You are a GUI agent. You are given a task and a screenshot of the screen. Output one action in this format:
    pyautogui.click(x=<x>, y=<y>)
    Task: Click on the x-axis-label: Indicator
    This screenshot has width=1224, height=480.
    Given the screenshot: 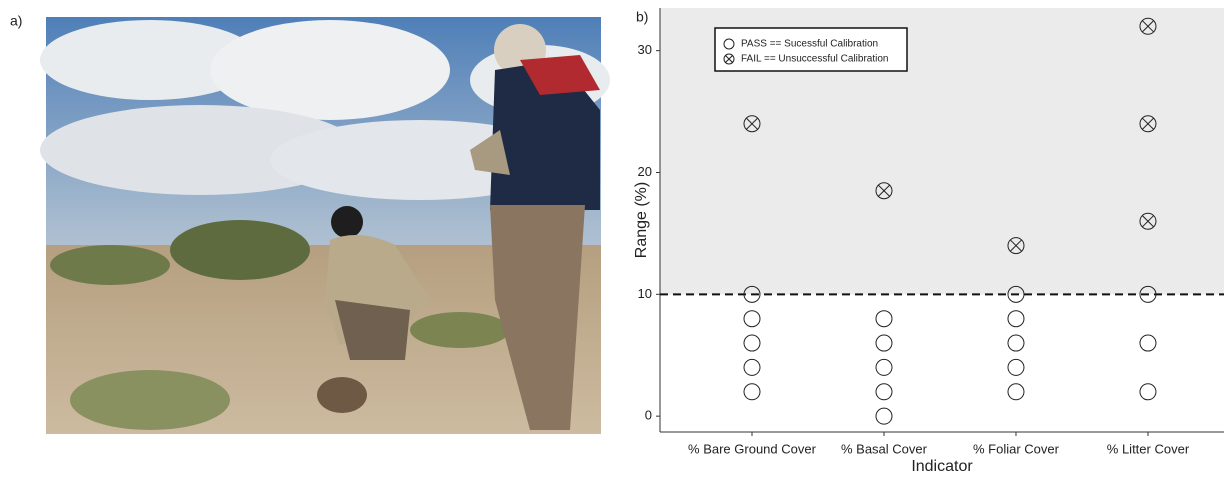 What is the action you would take?
    pyautogui.click(x=942, y=466)
    